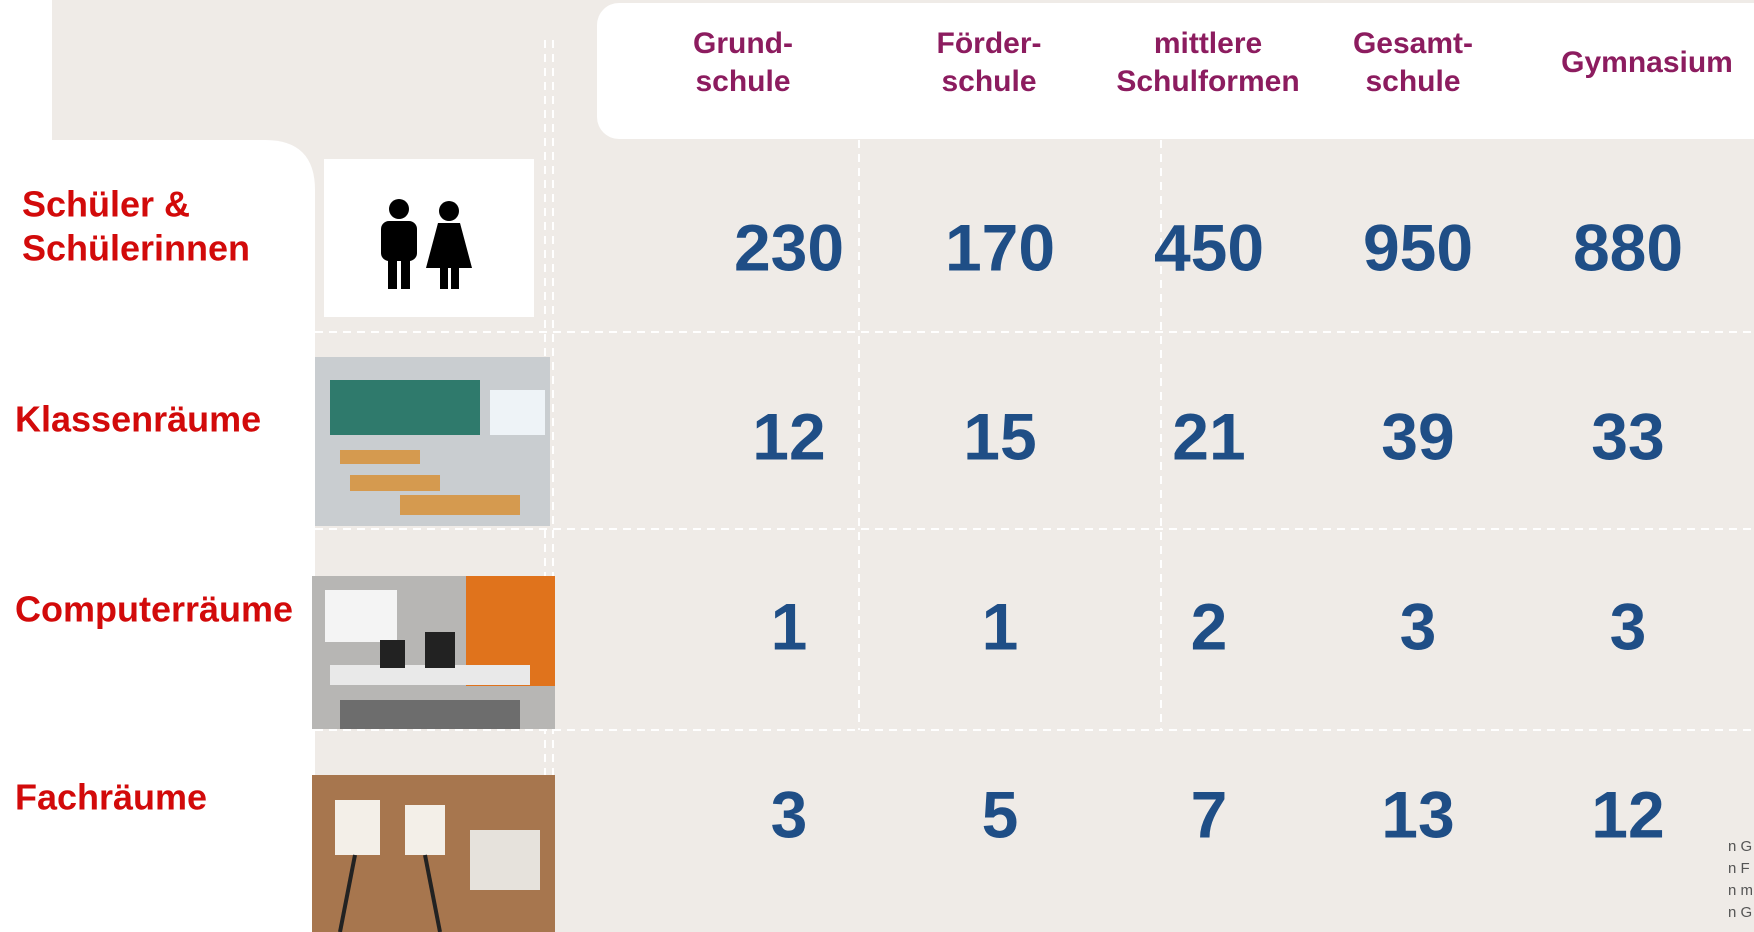 The image size is (1754, 932). I want to click on cell-value: 880, so click(1628, 247).